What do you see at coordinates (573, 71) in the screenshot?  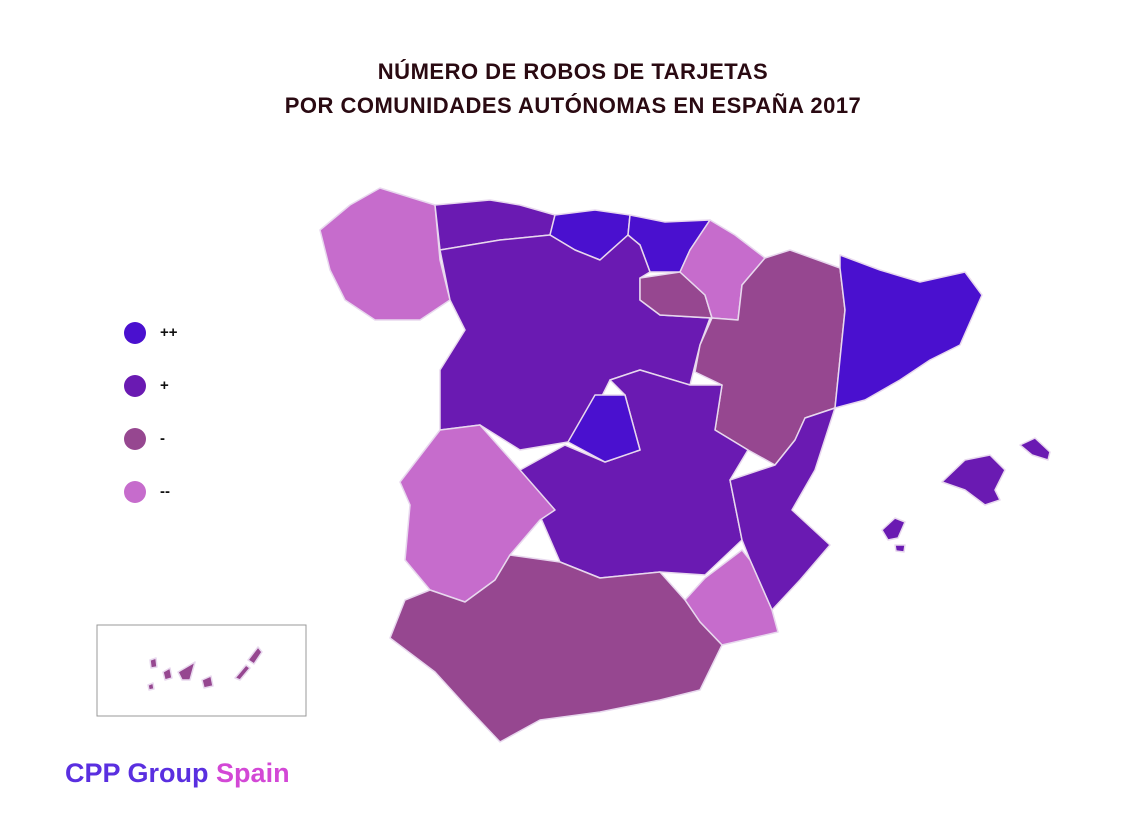 I see `title-line: NÚMERO DE ROBOS DE TARJETAS` at bounding box center [573, 71].